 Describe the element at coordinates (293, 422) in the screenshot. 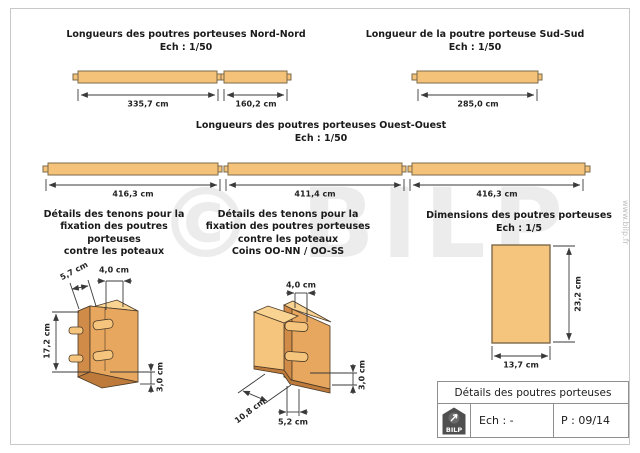

I see `tenon-mid-bottom-dim-label: 5,2 cm` at that location.